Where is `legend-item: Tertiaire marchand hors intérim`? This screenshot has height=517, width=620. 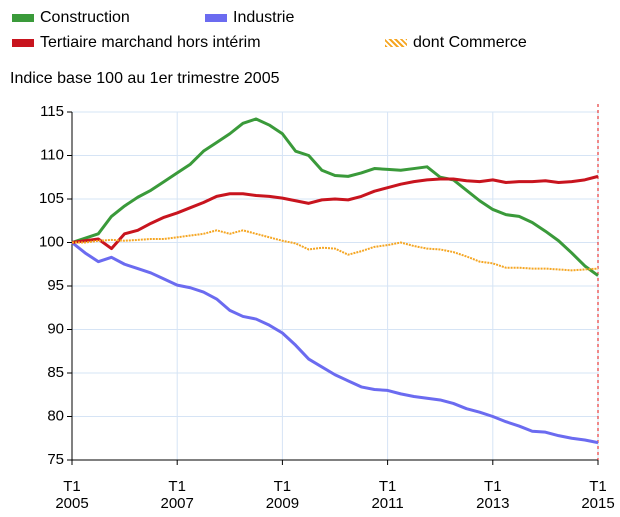
legend-item: Tertiaire marchand hors intérim is located at coordinates (136, 43).